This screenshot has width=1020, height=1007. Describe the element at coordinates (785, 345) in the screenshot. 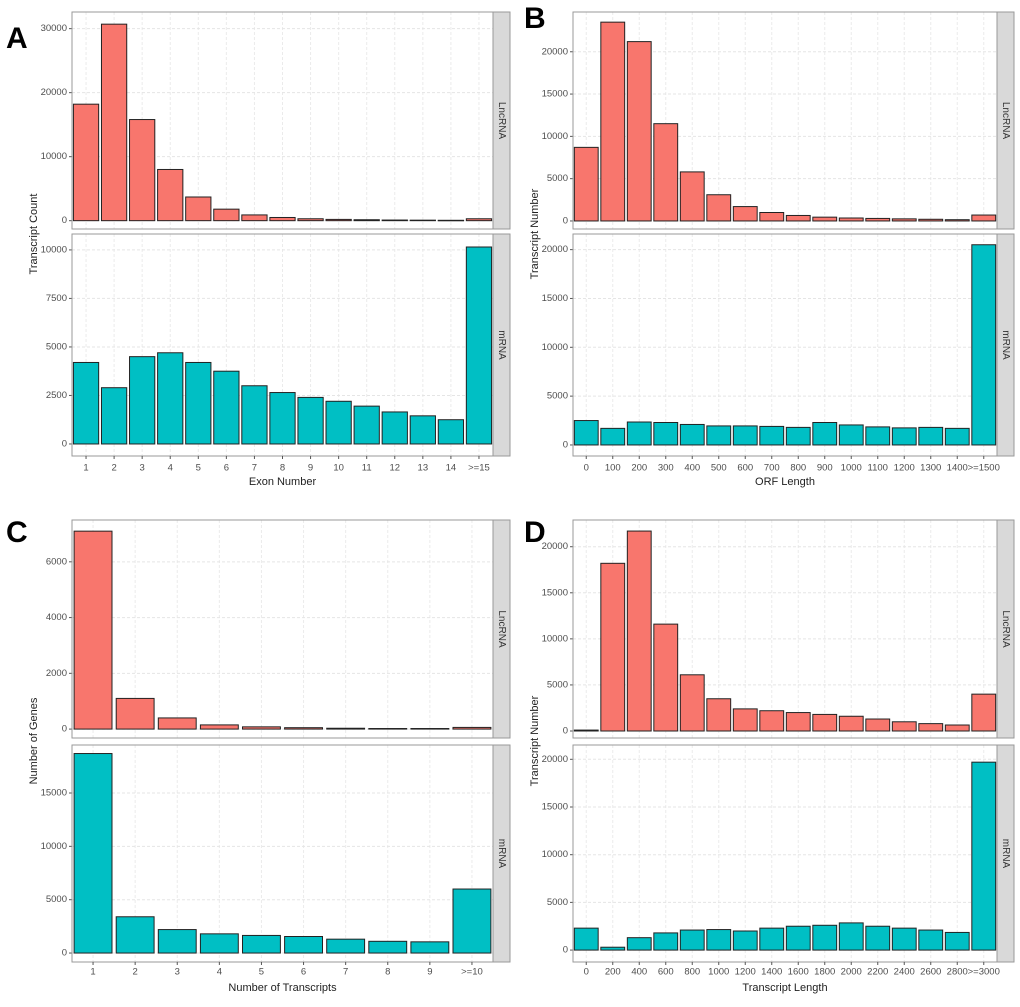

I see `plot-background` at that location.